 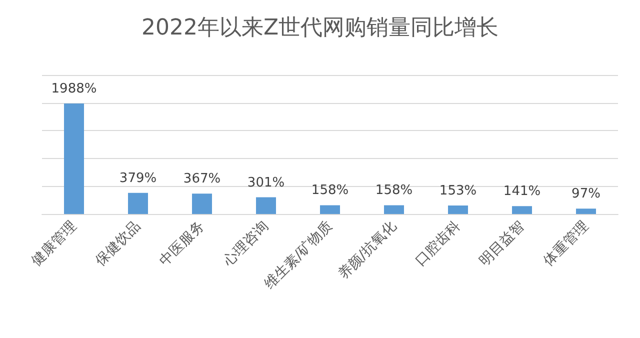 I want to click on x-tick-label: 心理咨询, so click(x=246, y=244).